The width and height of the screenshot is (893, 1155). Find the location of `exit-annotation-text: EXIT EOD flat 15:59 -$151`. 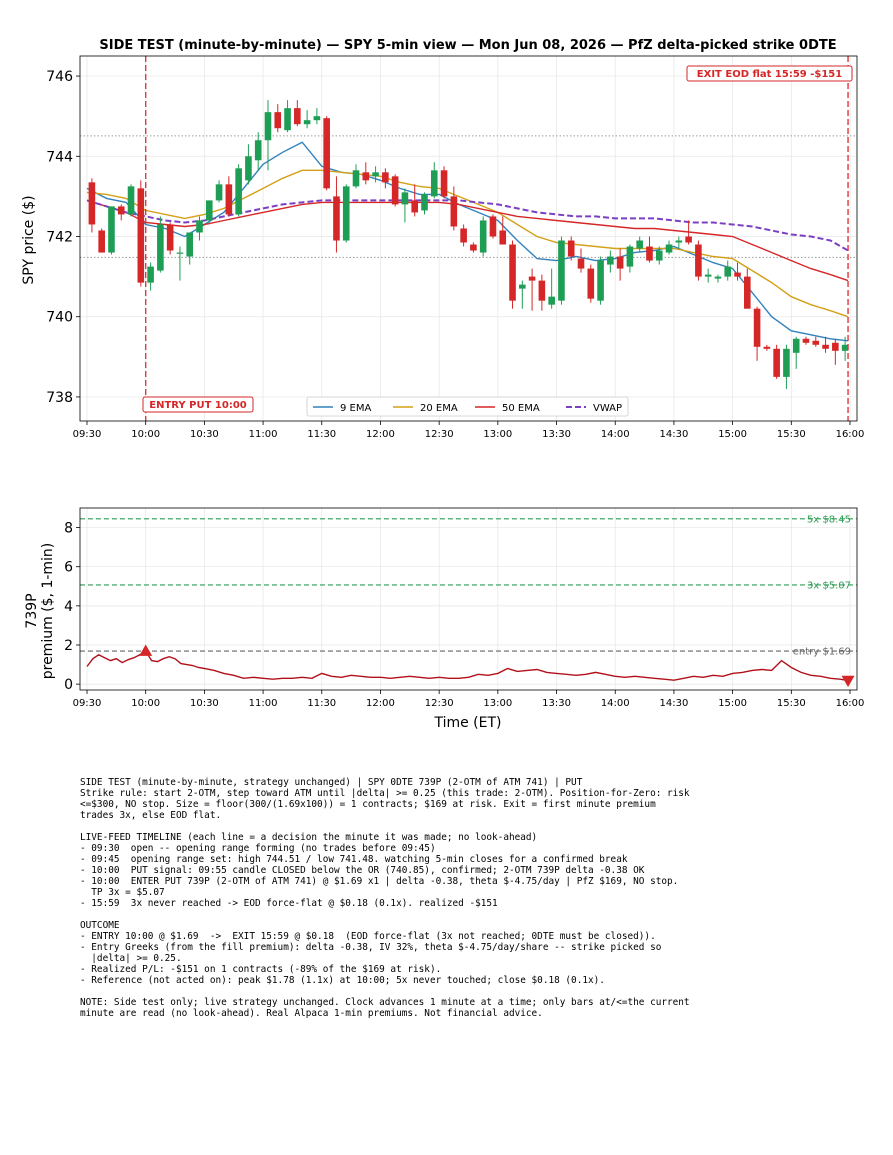

exit-annotation-text: EXIT EOD flat 15:59 -$151 is located at coordinates (769, 74).